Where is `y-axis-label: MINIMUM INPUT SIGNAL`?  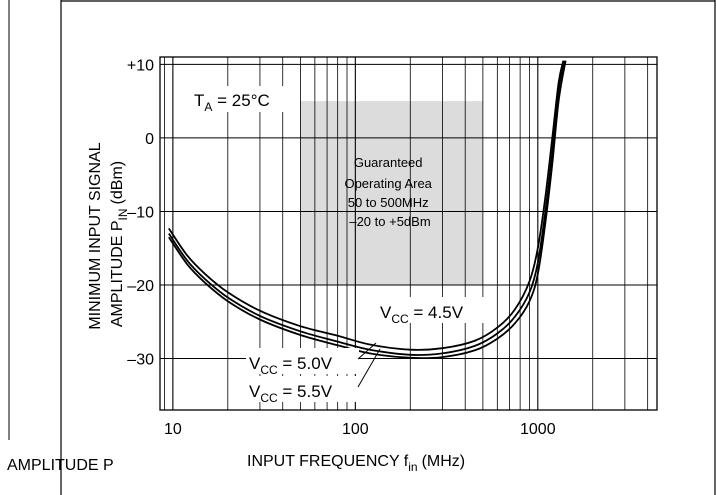 y-axis-label: MINIMUM INPUT SIGNAL is located at coordinates (95, 235).